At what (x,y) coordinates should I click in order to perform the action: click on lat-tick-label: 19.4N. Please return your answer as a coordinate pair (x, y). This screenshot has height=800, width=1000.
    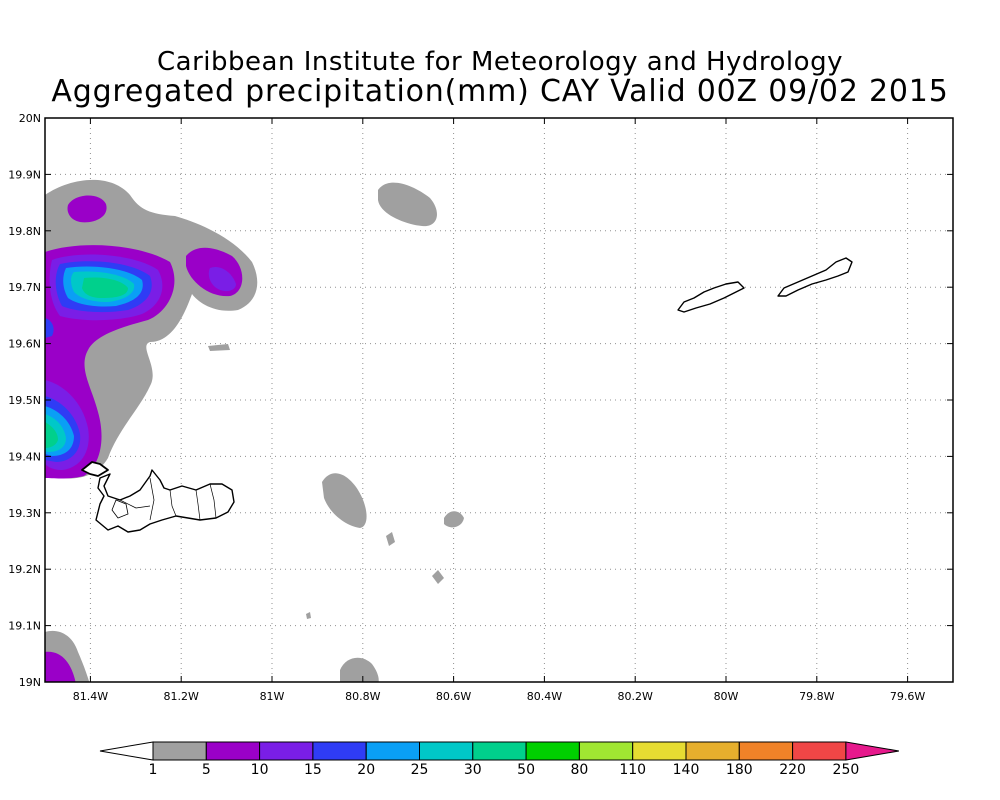
    Looking at the image, I should click on (24, 456).